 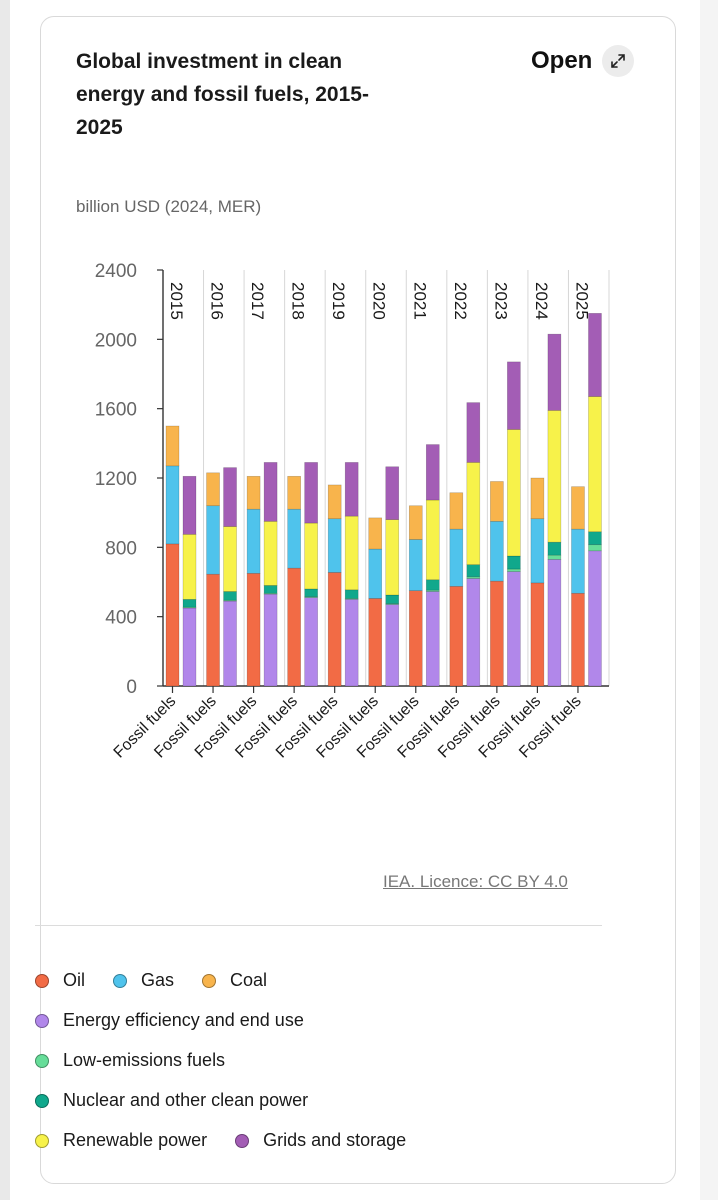 I want to click on open-button: Open, so click(x=583, y=61).